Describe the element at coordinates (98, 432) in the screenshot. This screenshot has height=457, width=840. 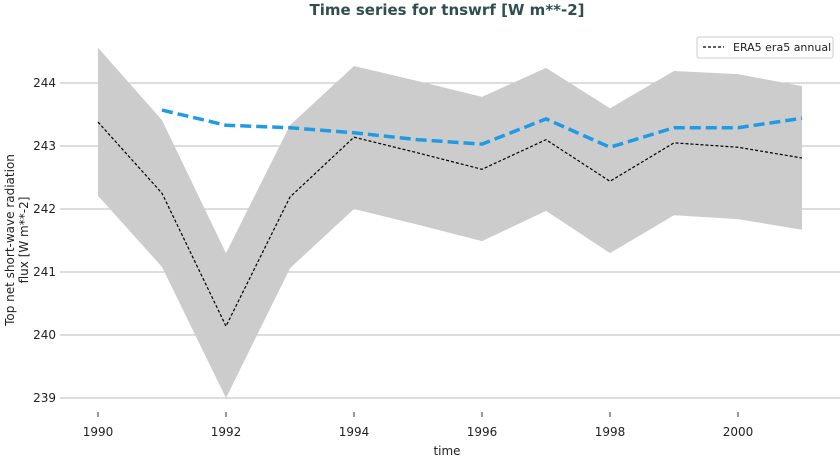
I see `x-tick-label: 1990` at that location.